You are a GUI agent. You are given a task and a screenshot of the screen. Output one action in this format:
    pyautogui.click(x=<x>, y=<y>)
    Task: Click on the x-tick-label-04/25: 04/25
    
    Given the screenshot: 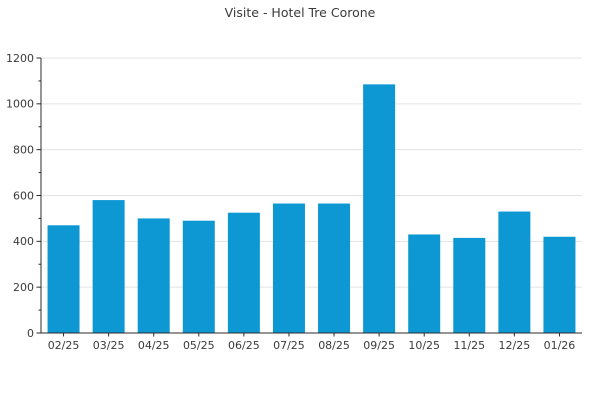 What is the action you would take?
    pyautogui.click(x=154, y=345)
    